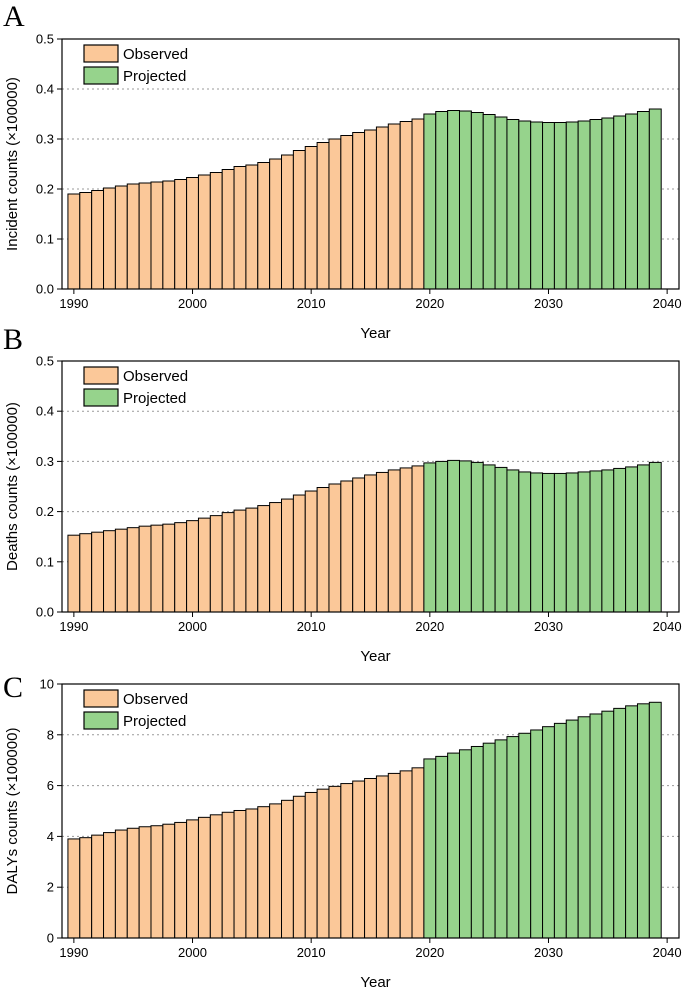  I want to click on projected-bar-2030, so click(548, 206).